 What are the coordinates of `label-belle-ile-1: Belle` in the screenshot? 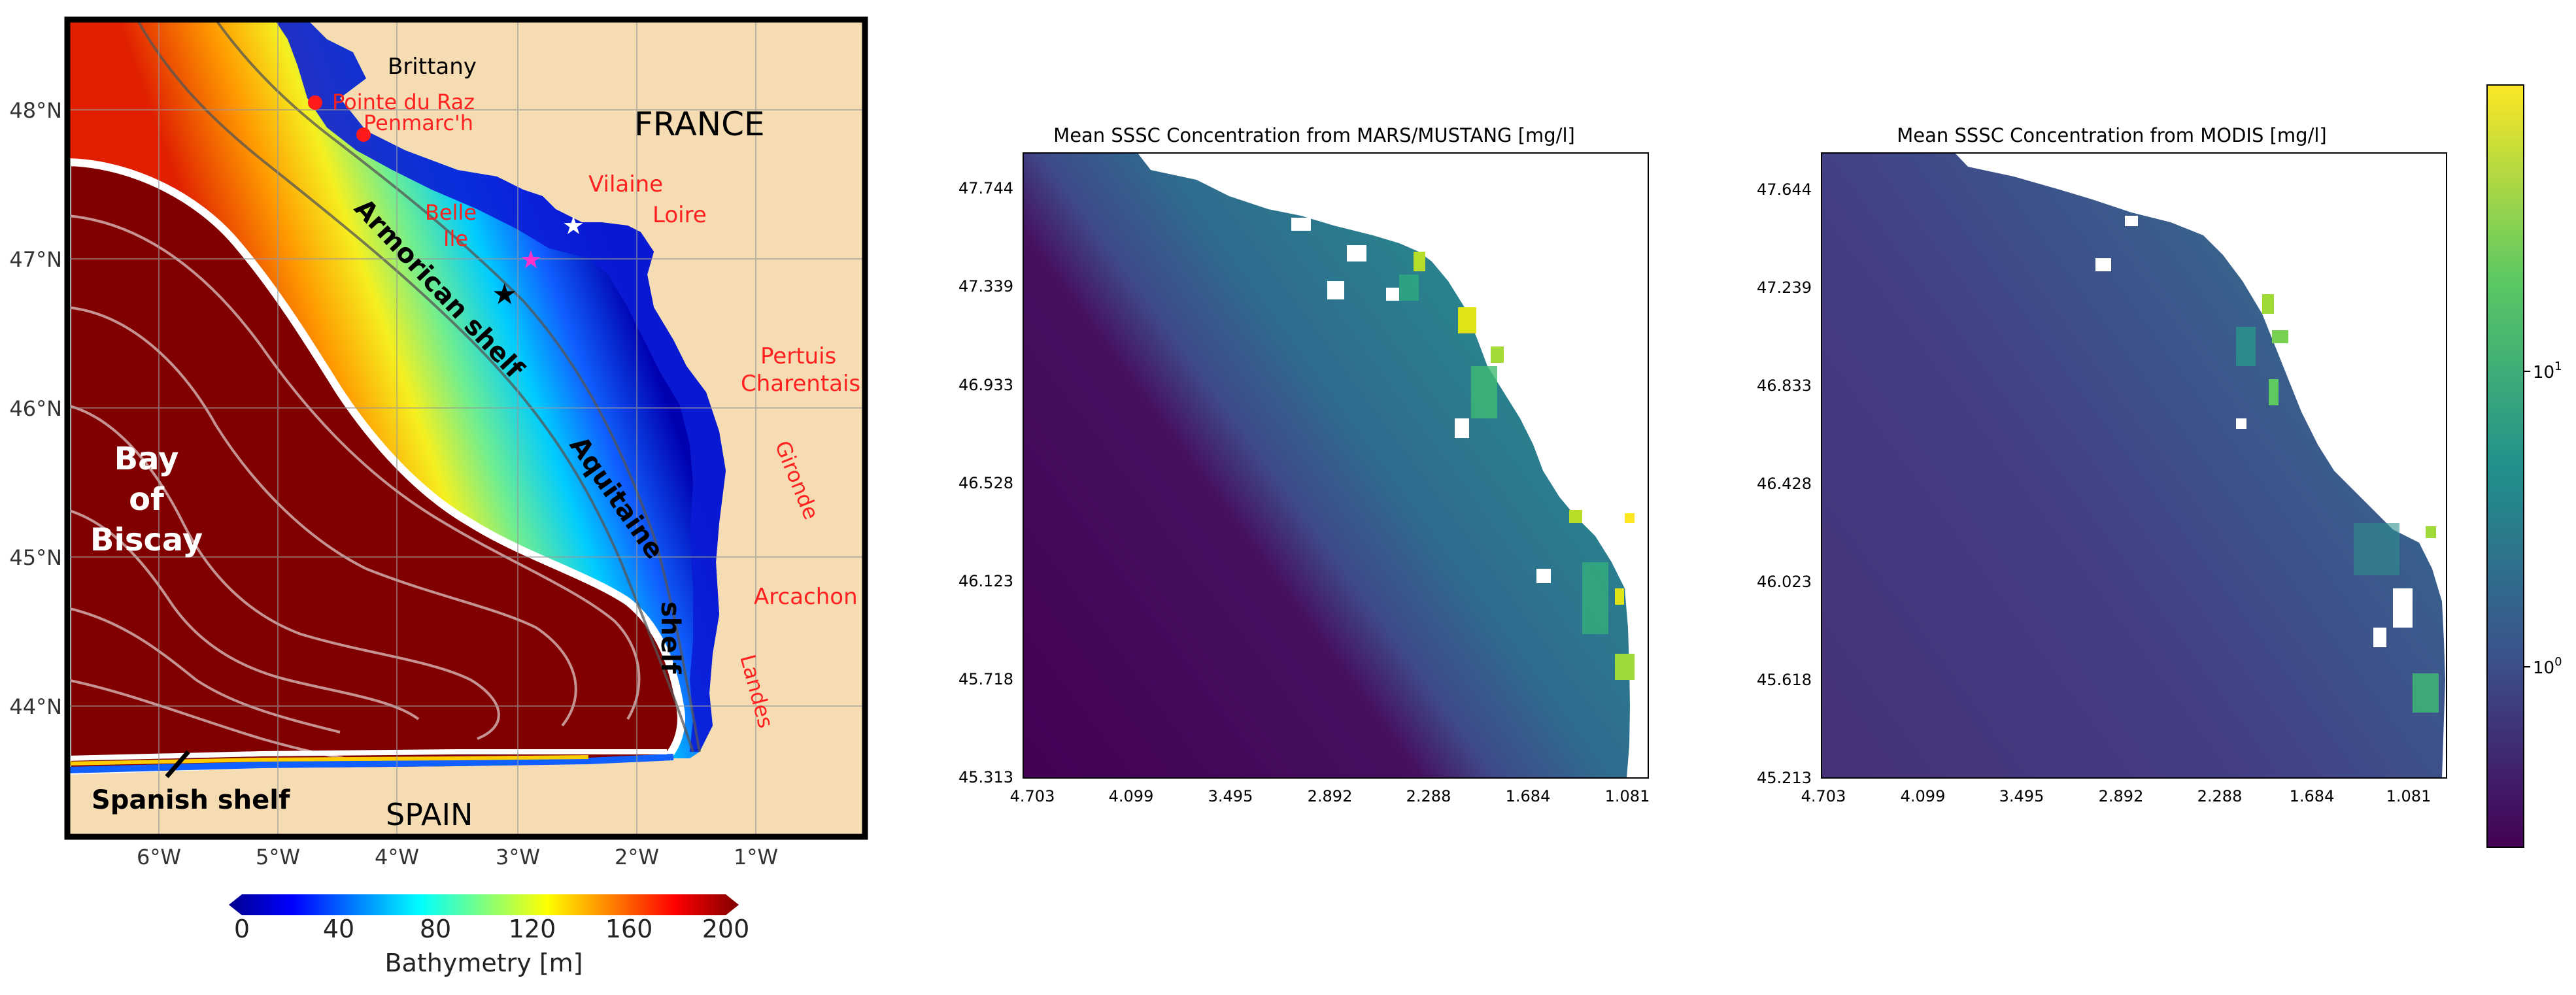 It's located at (451, 212).